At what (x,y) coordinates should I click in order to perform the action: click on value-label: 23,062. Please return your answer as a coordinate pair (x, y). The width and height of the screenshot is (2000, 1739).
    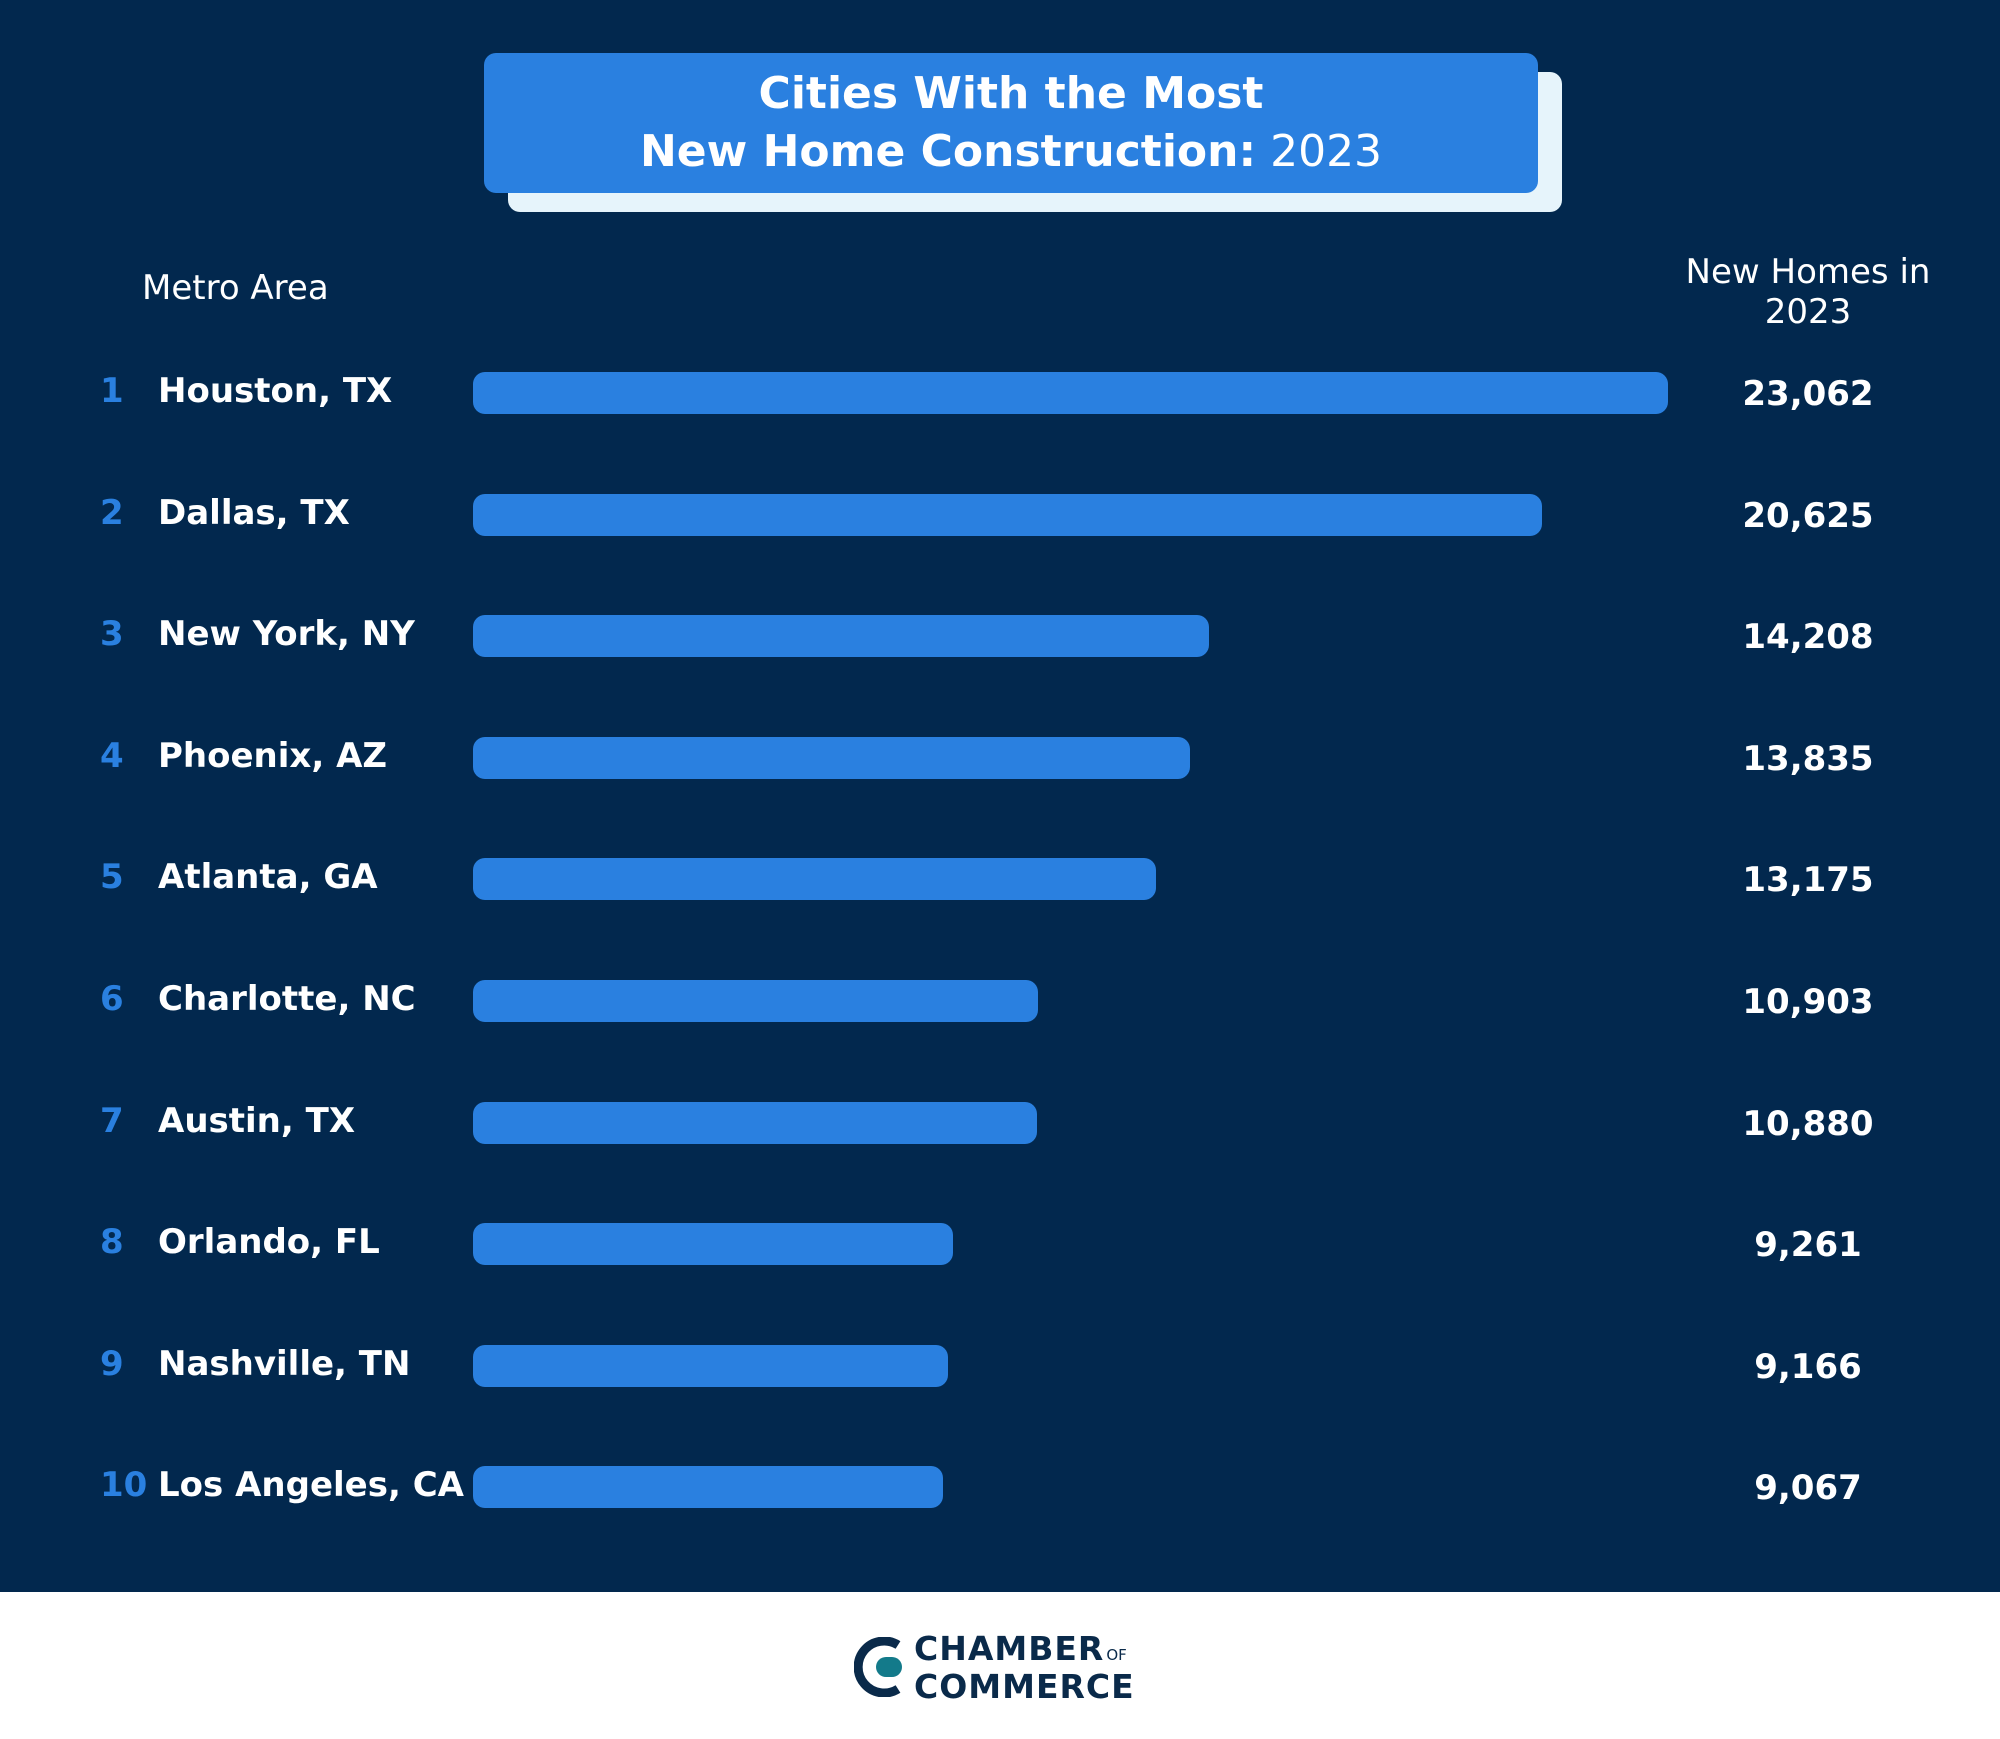
    Looking at the image, I should click on (1808, 394).